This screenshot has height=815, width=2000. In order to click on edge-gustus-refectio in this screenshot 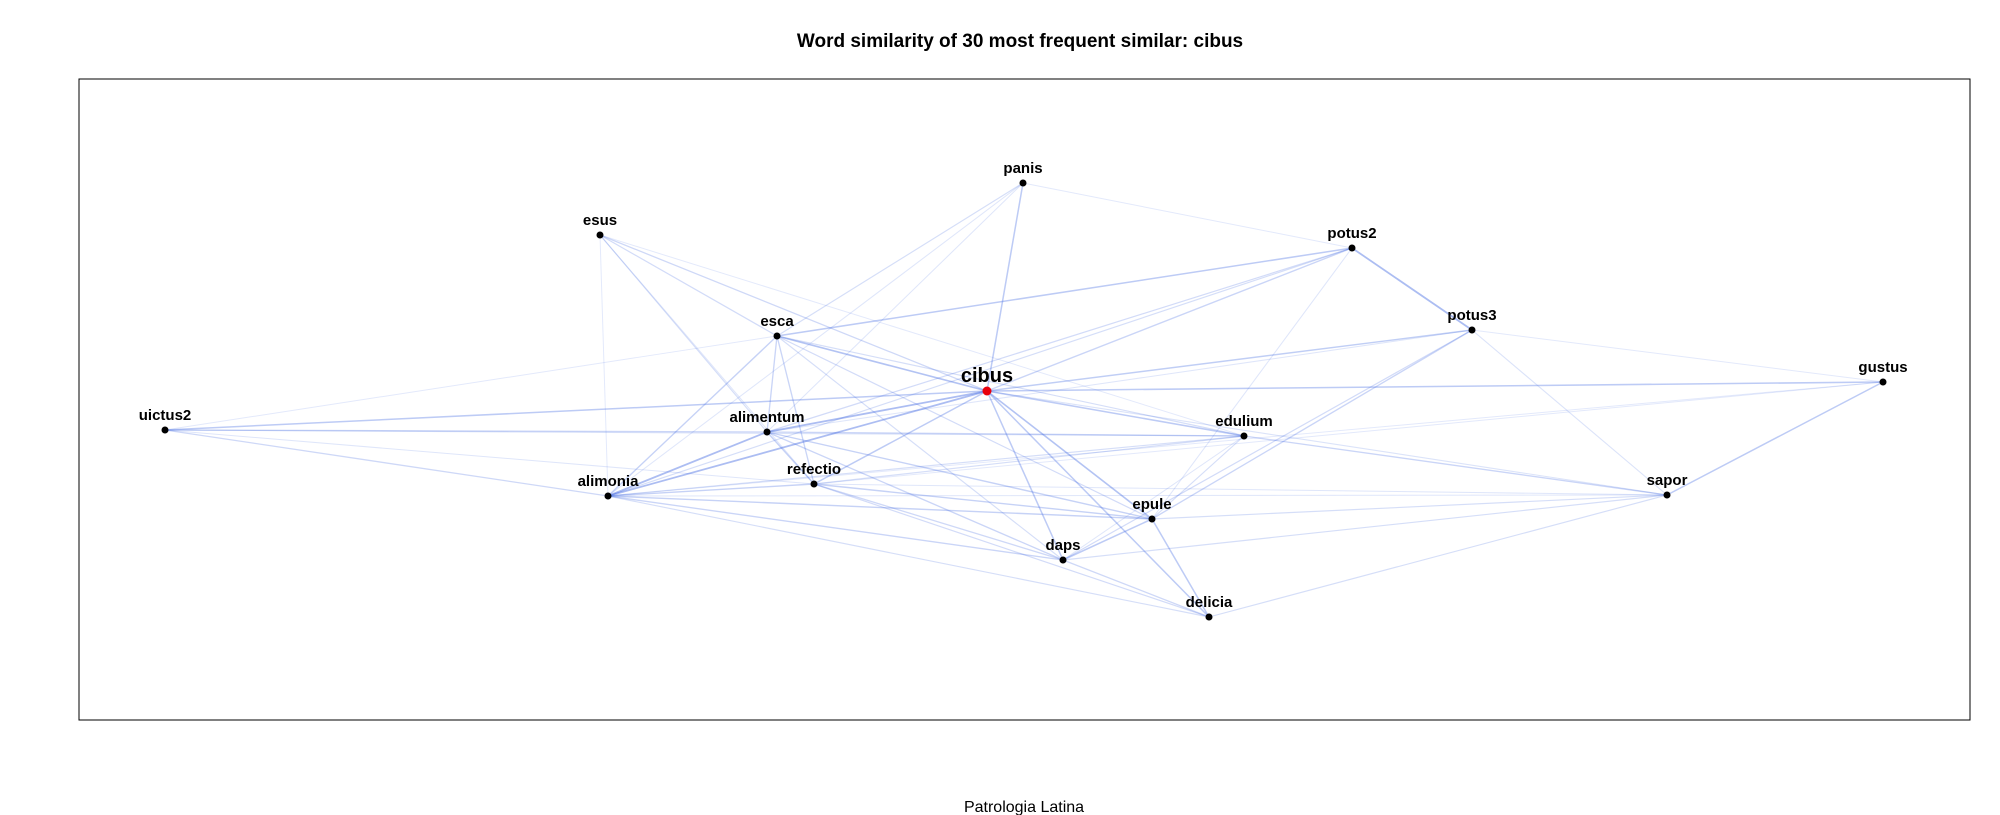, I will do `click(1348, 433)`.